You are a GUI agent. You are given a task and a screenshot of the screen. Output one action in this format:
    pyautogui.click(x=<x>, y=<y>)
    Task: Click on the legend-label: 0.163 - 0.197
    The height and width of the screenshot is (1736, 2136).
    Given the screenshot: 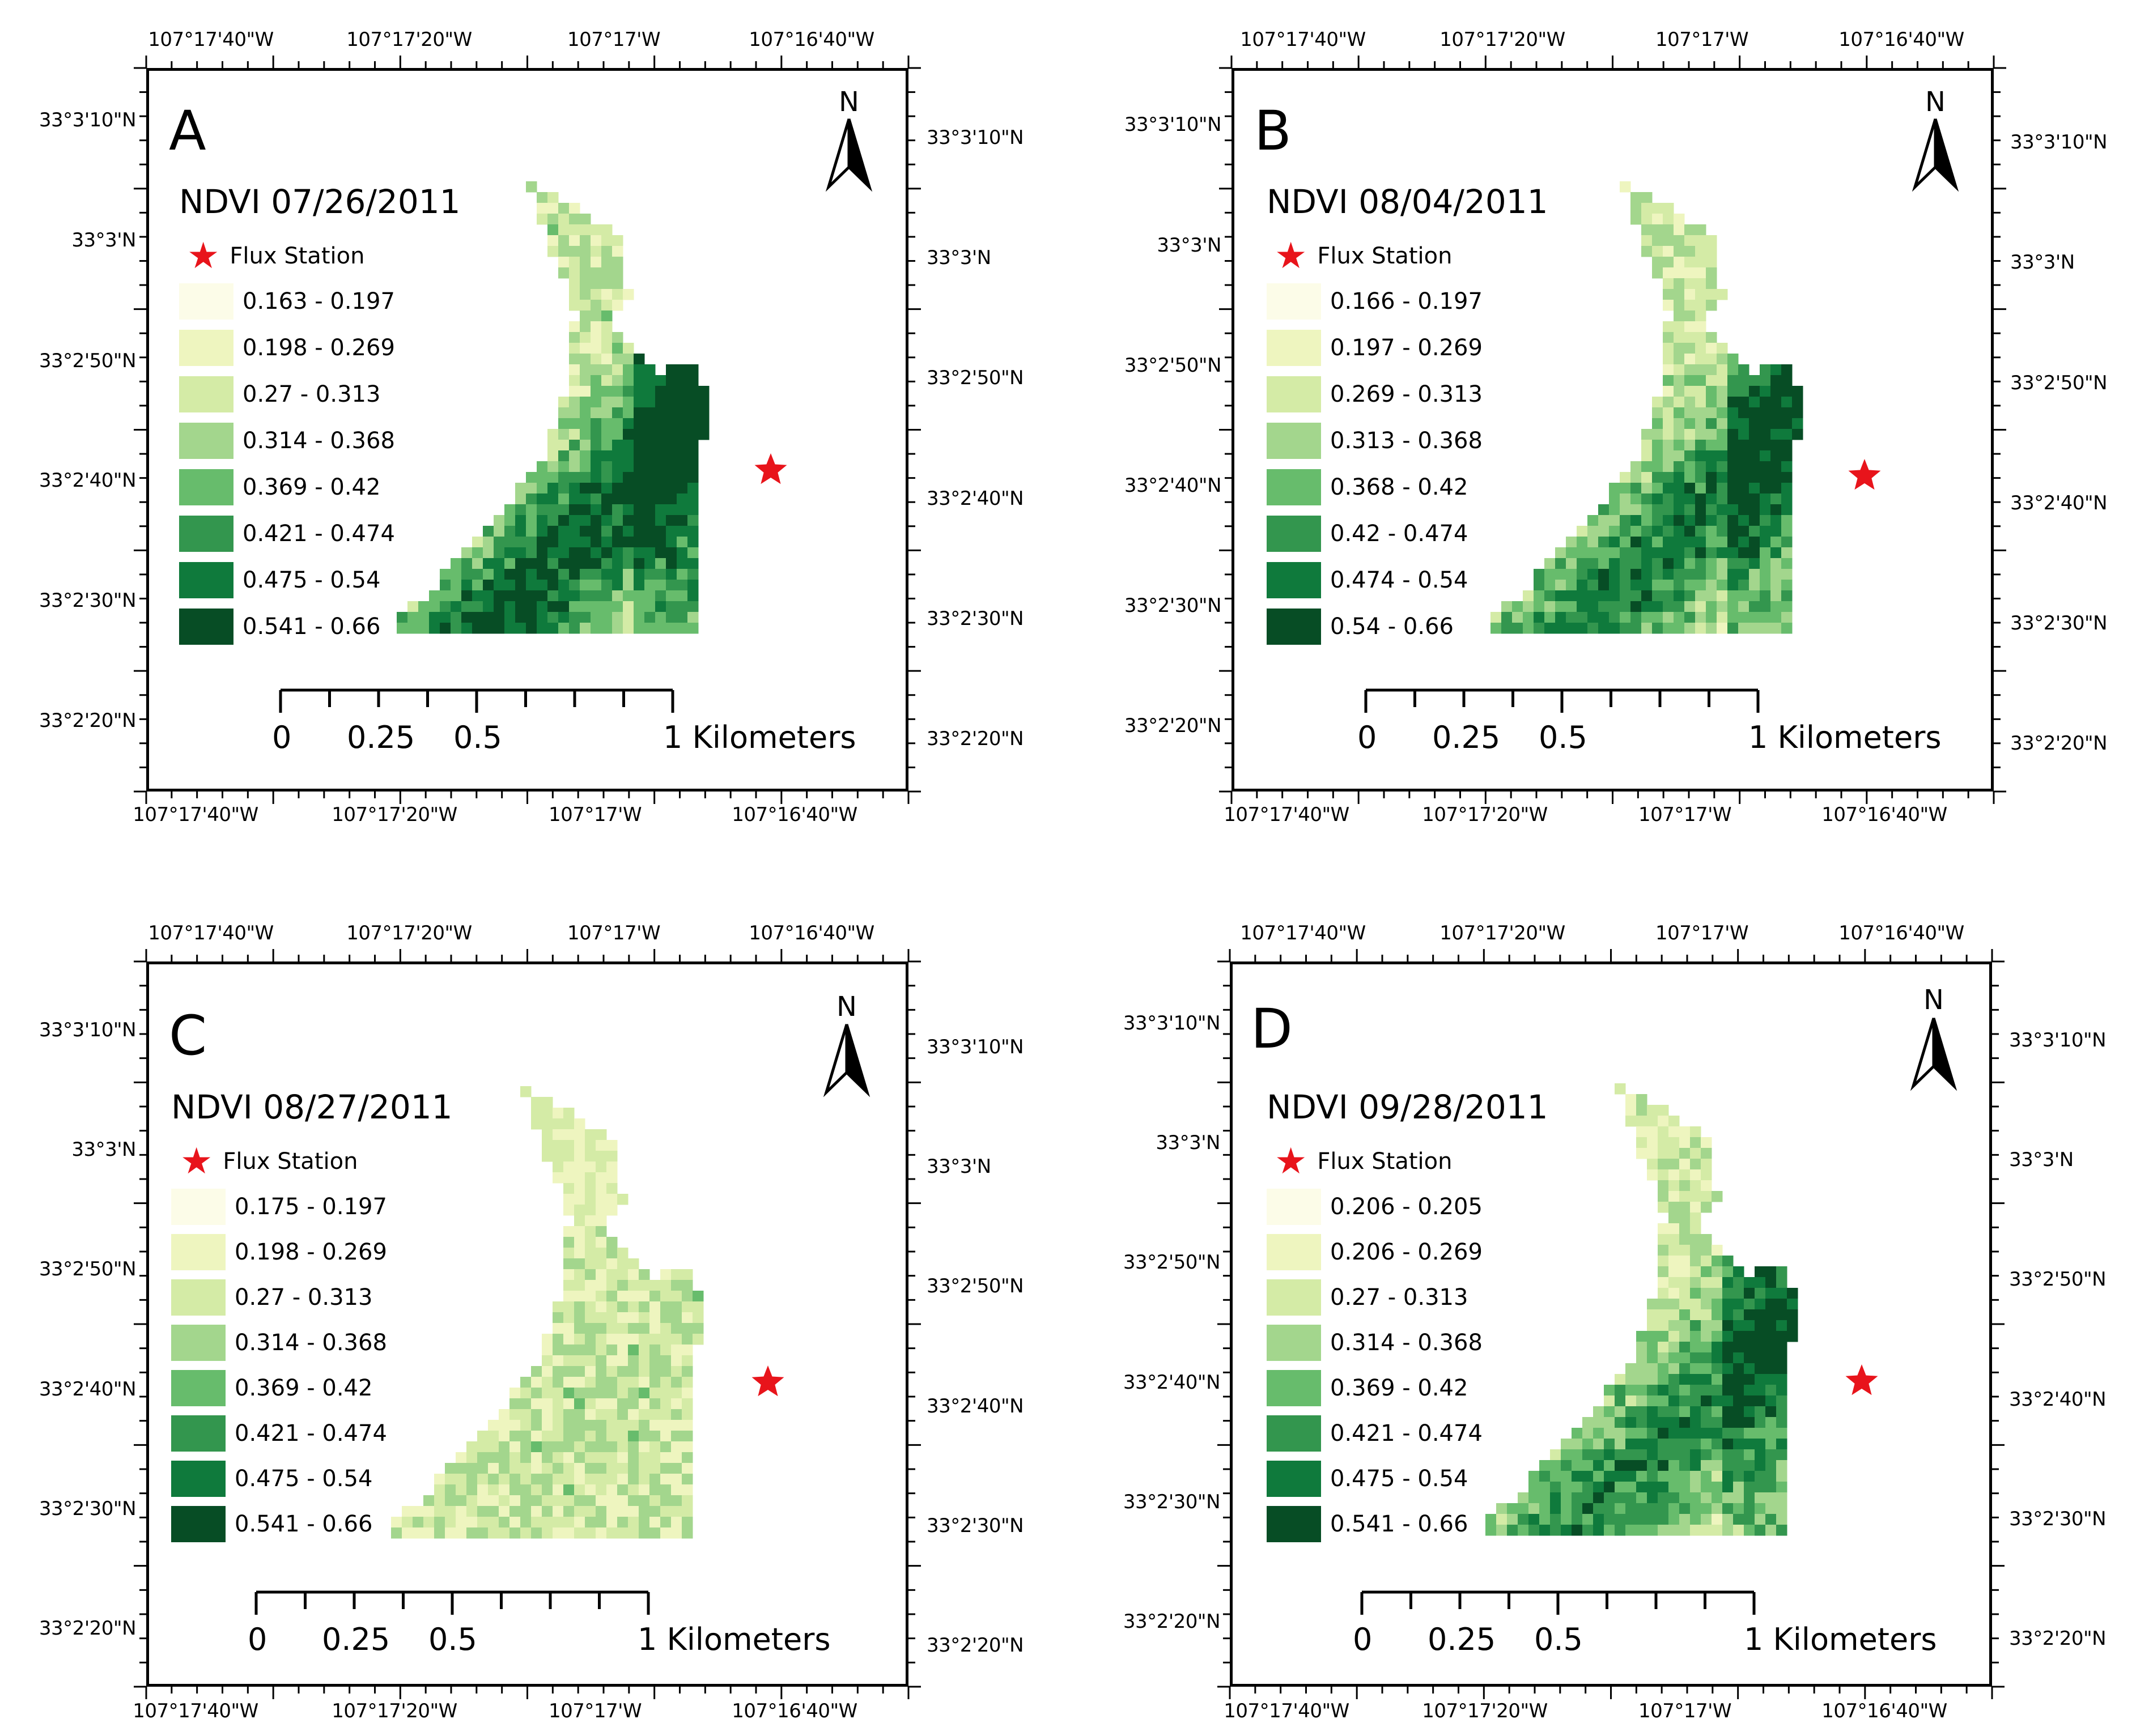 What is the action you would take?
    pyautogui.click(x=319, y=301)
    